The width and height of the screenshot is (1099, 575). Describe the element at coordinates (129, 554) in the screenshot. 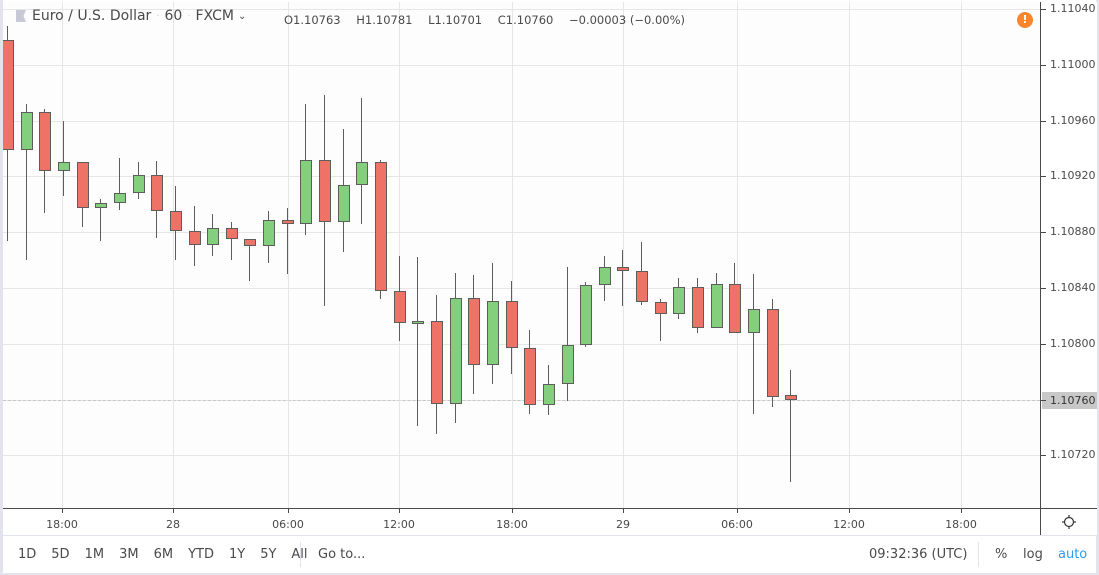

I see `range-3m: 3M` at that location.